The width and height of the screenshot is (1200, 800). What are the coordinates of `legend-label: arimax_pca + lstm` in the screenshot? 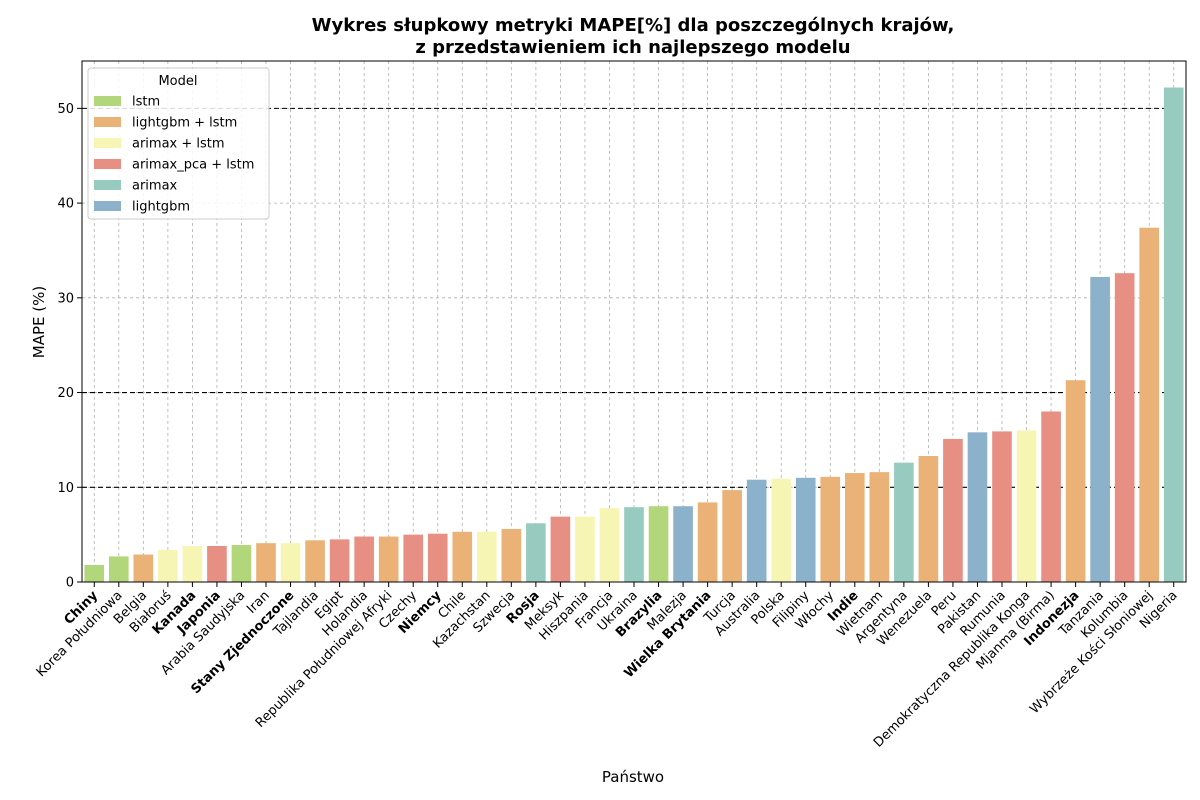 It's located at (193, 165).